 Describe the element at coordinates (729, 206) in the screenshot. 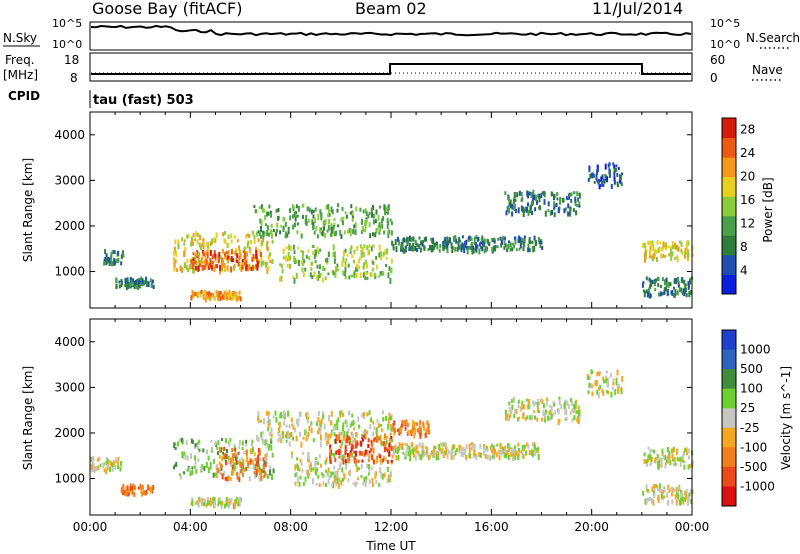

I see `colorbar-band` at that location.